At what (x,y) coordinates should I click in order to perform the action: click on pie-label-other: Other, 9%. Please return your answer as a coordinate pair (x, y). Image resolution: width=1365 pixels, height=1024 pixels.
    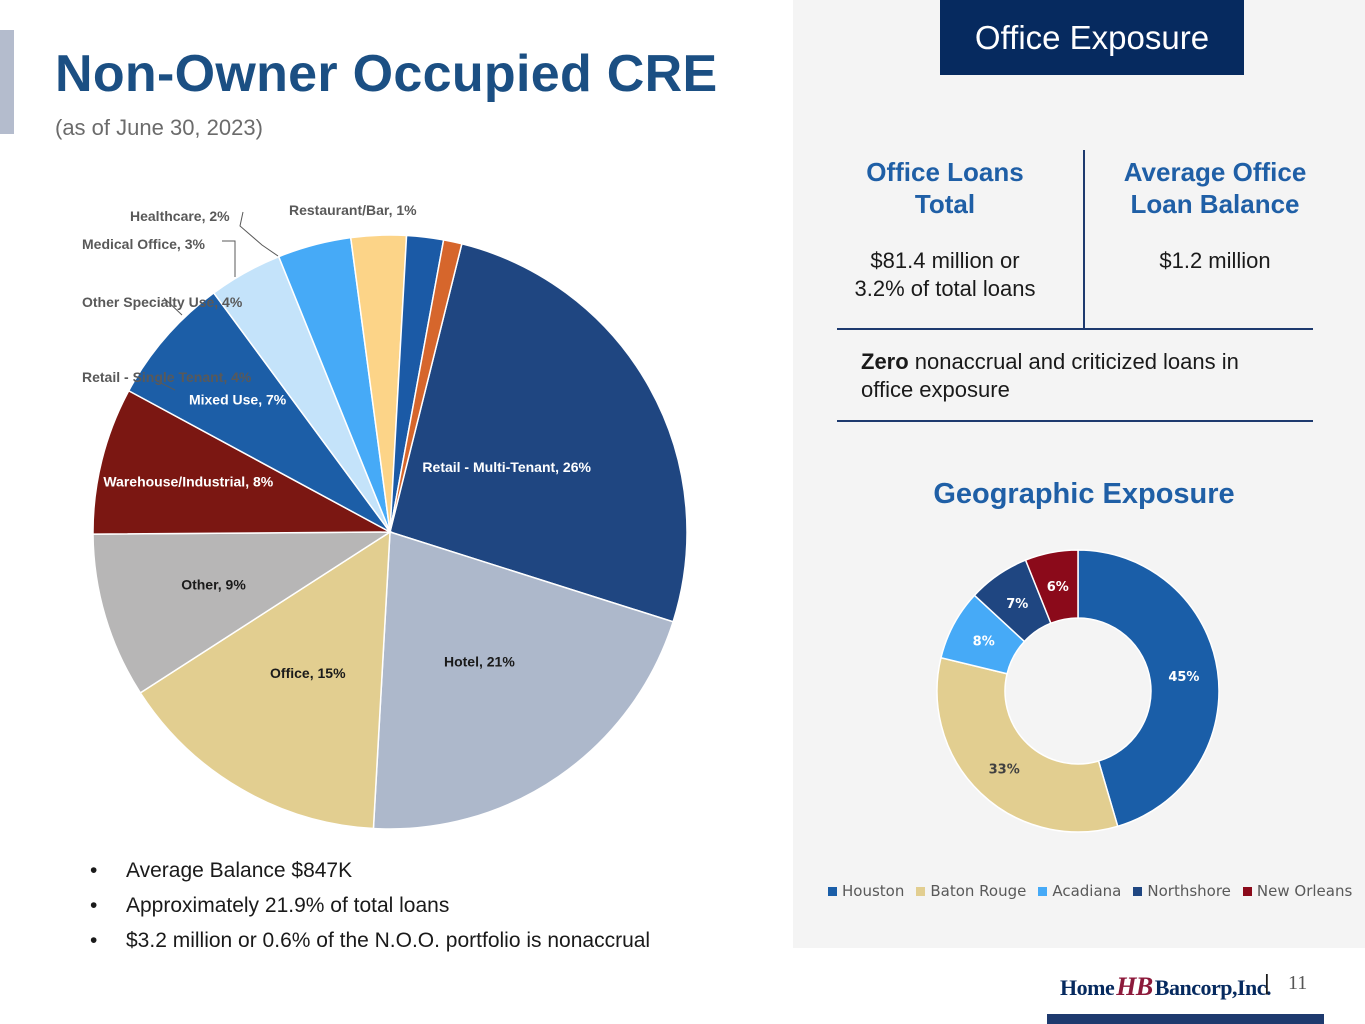
    Looking at the image, I should click on (213, 585).